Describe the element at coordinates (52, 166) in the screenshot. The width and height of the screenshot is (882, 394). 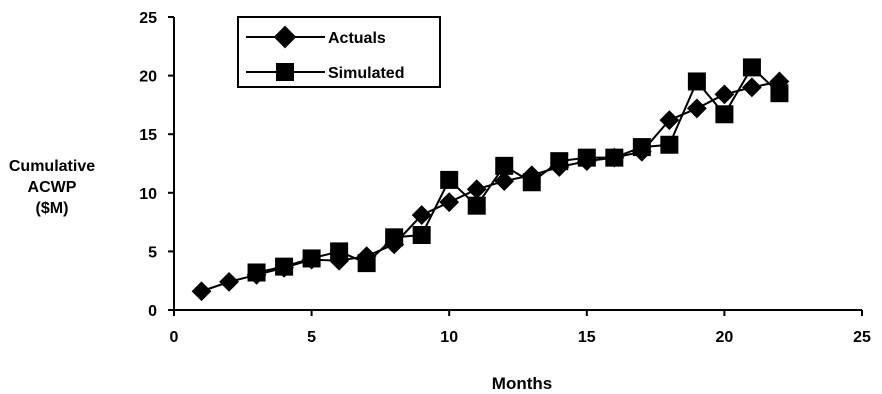
I see `y-axis-label-line-1: Cumulative` at that location.